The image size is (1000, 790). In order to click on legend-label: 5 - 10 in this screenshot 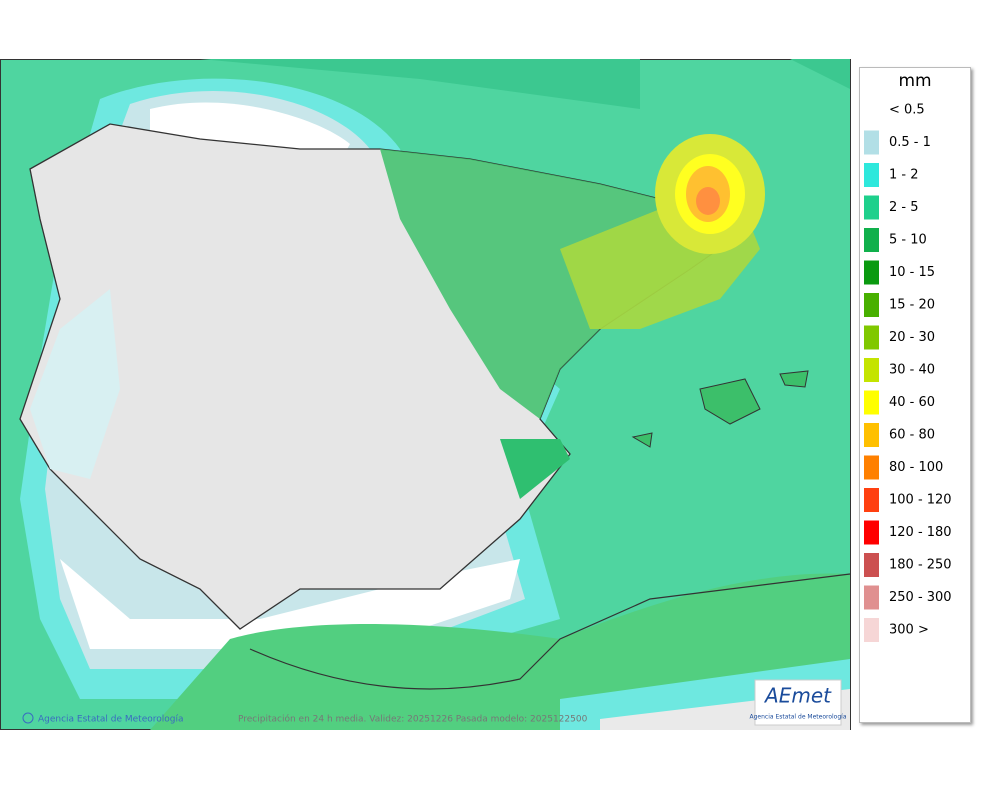, I will do `click(908, 240)`.